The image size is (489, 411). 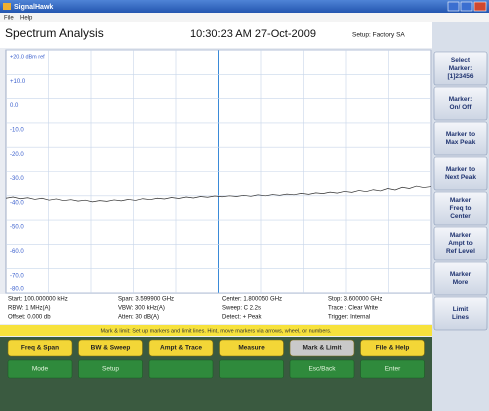 I want to click on function-key-label: BW & Sweep, so click(x=111, y=348).